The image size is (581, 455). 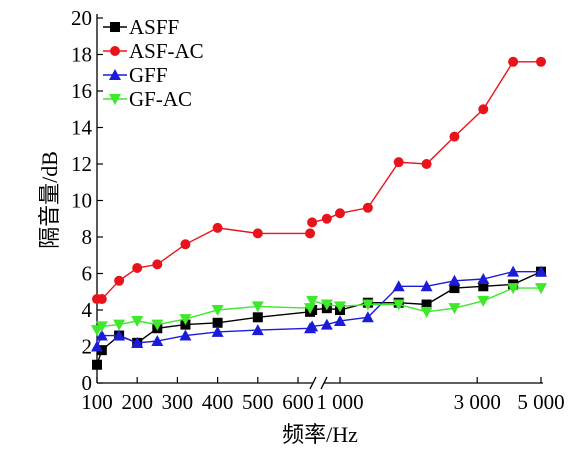 I want to click on y-tick-label: 20, so click(x=81, y=18).